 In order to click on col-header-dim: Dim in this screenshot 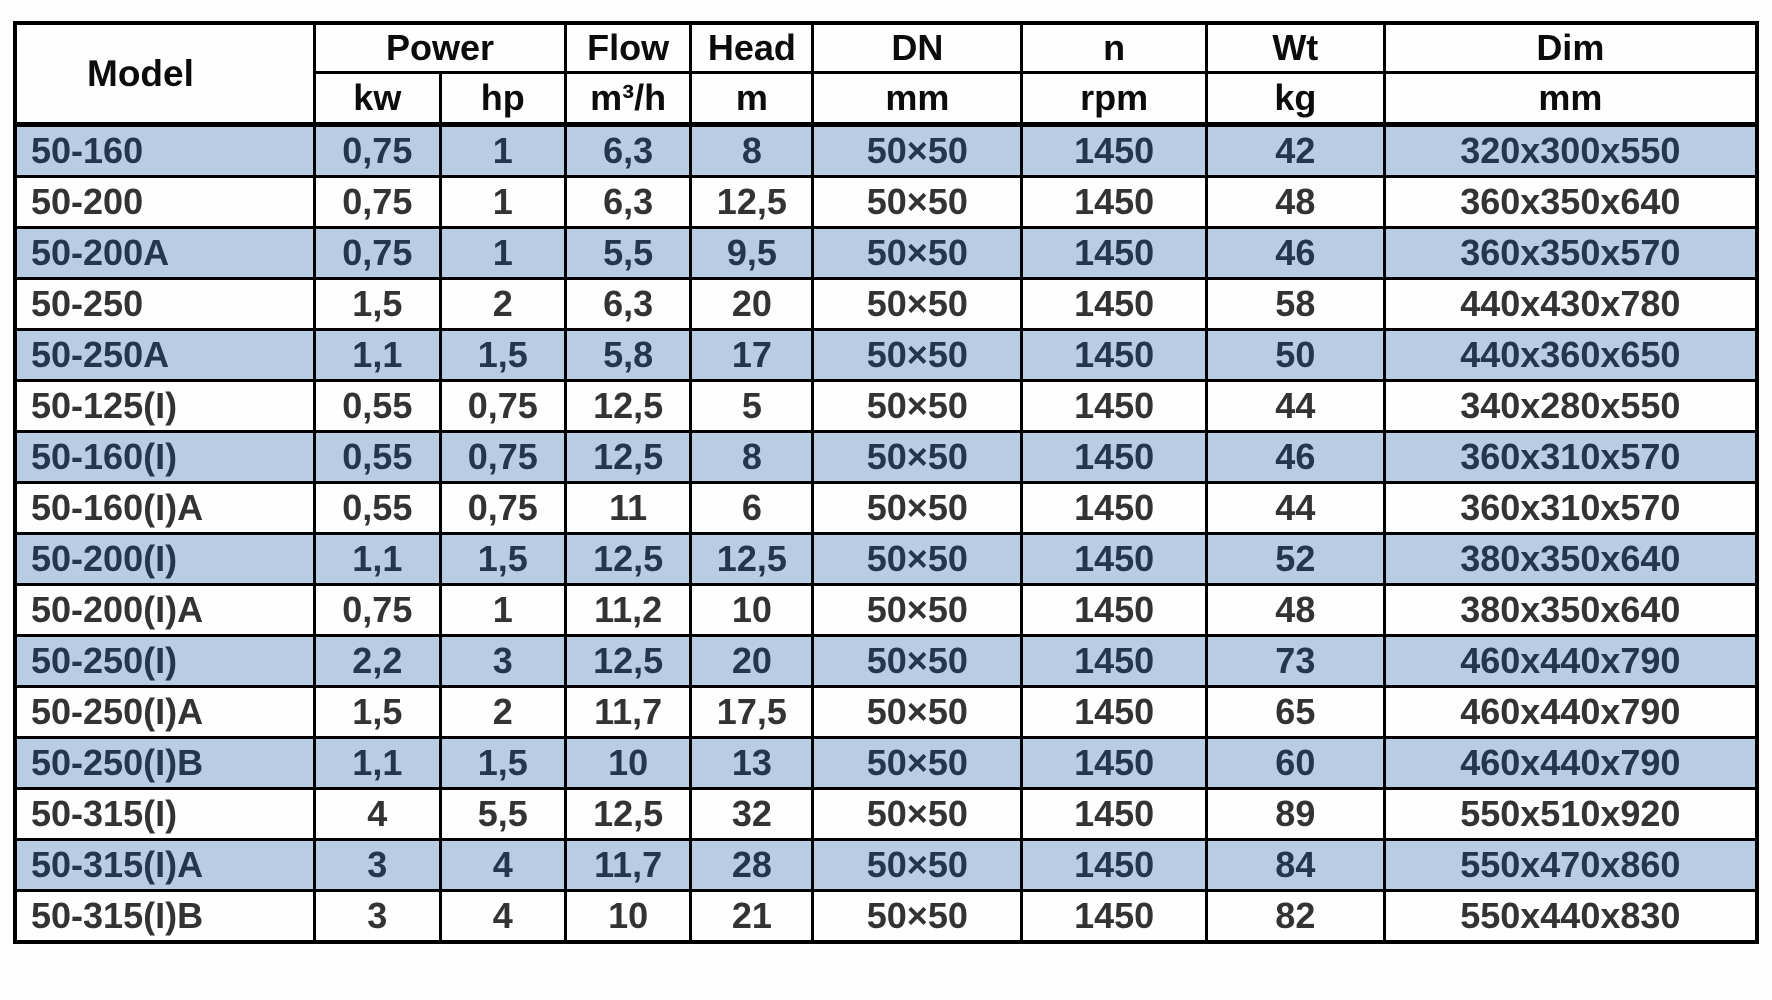, I will do `click(1570, 47)`.